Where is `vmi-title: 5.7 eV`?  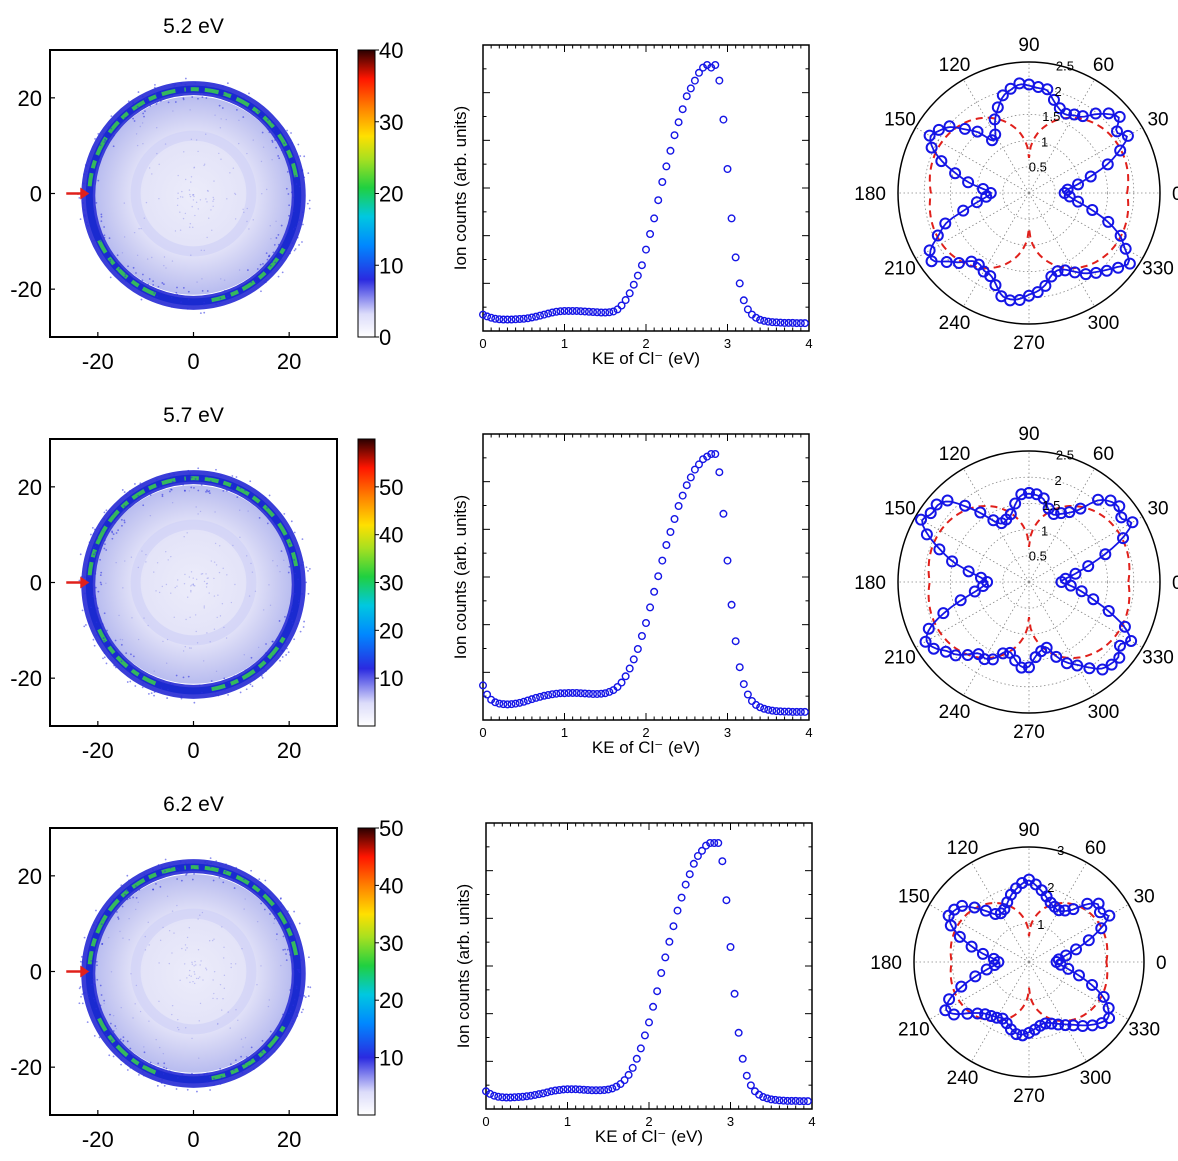
vmi-title: 5.7 eV is located at coordinates (193, 415).